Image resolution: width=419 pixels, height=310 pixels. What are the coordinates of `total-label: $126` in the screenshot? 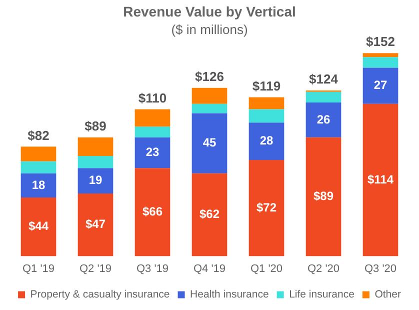 It's located at (209, 76).